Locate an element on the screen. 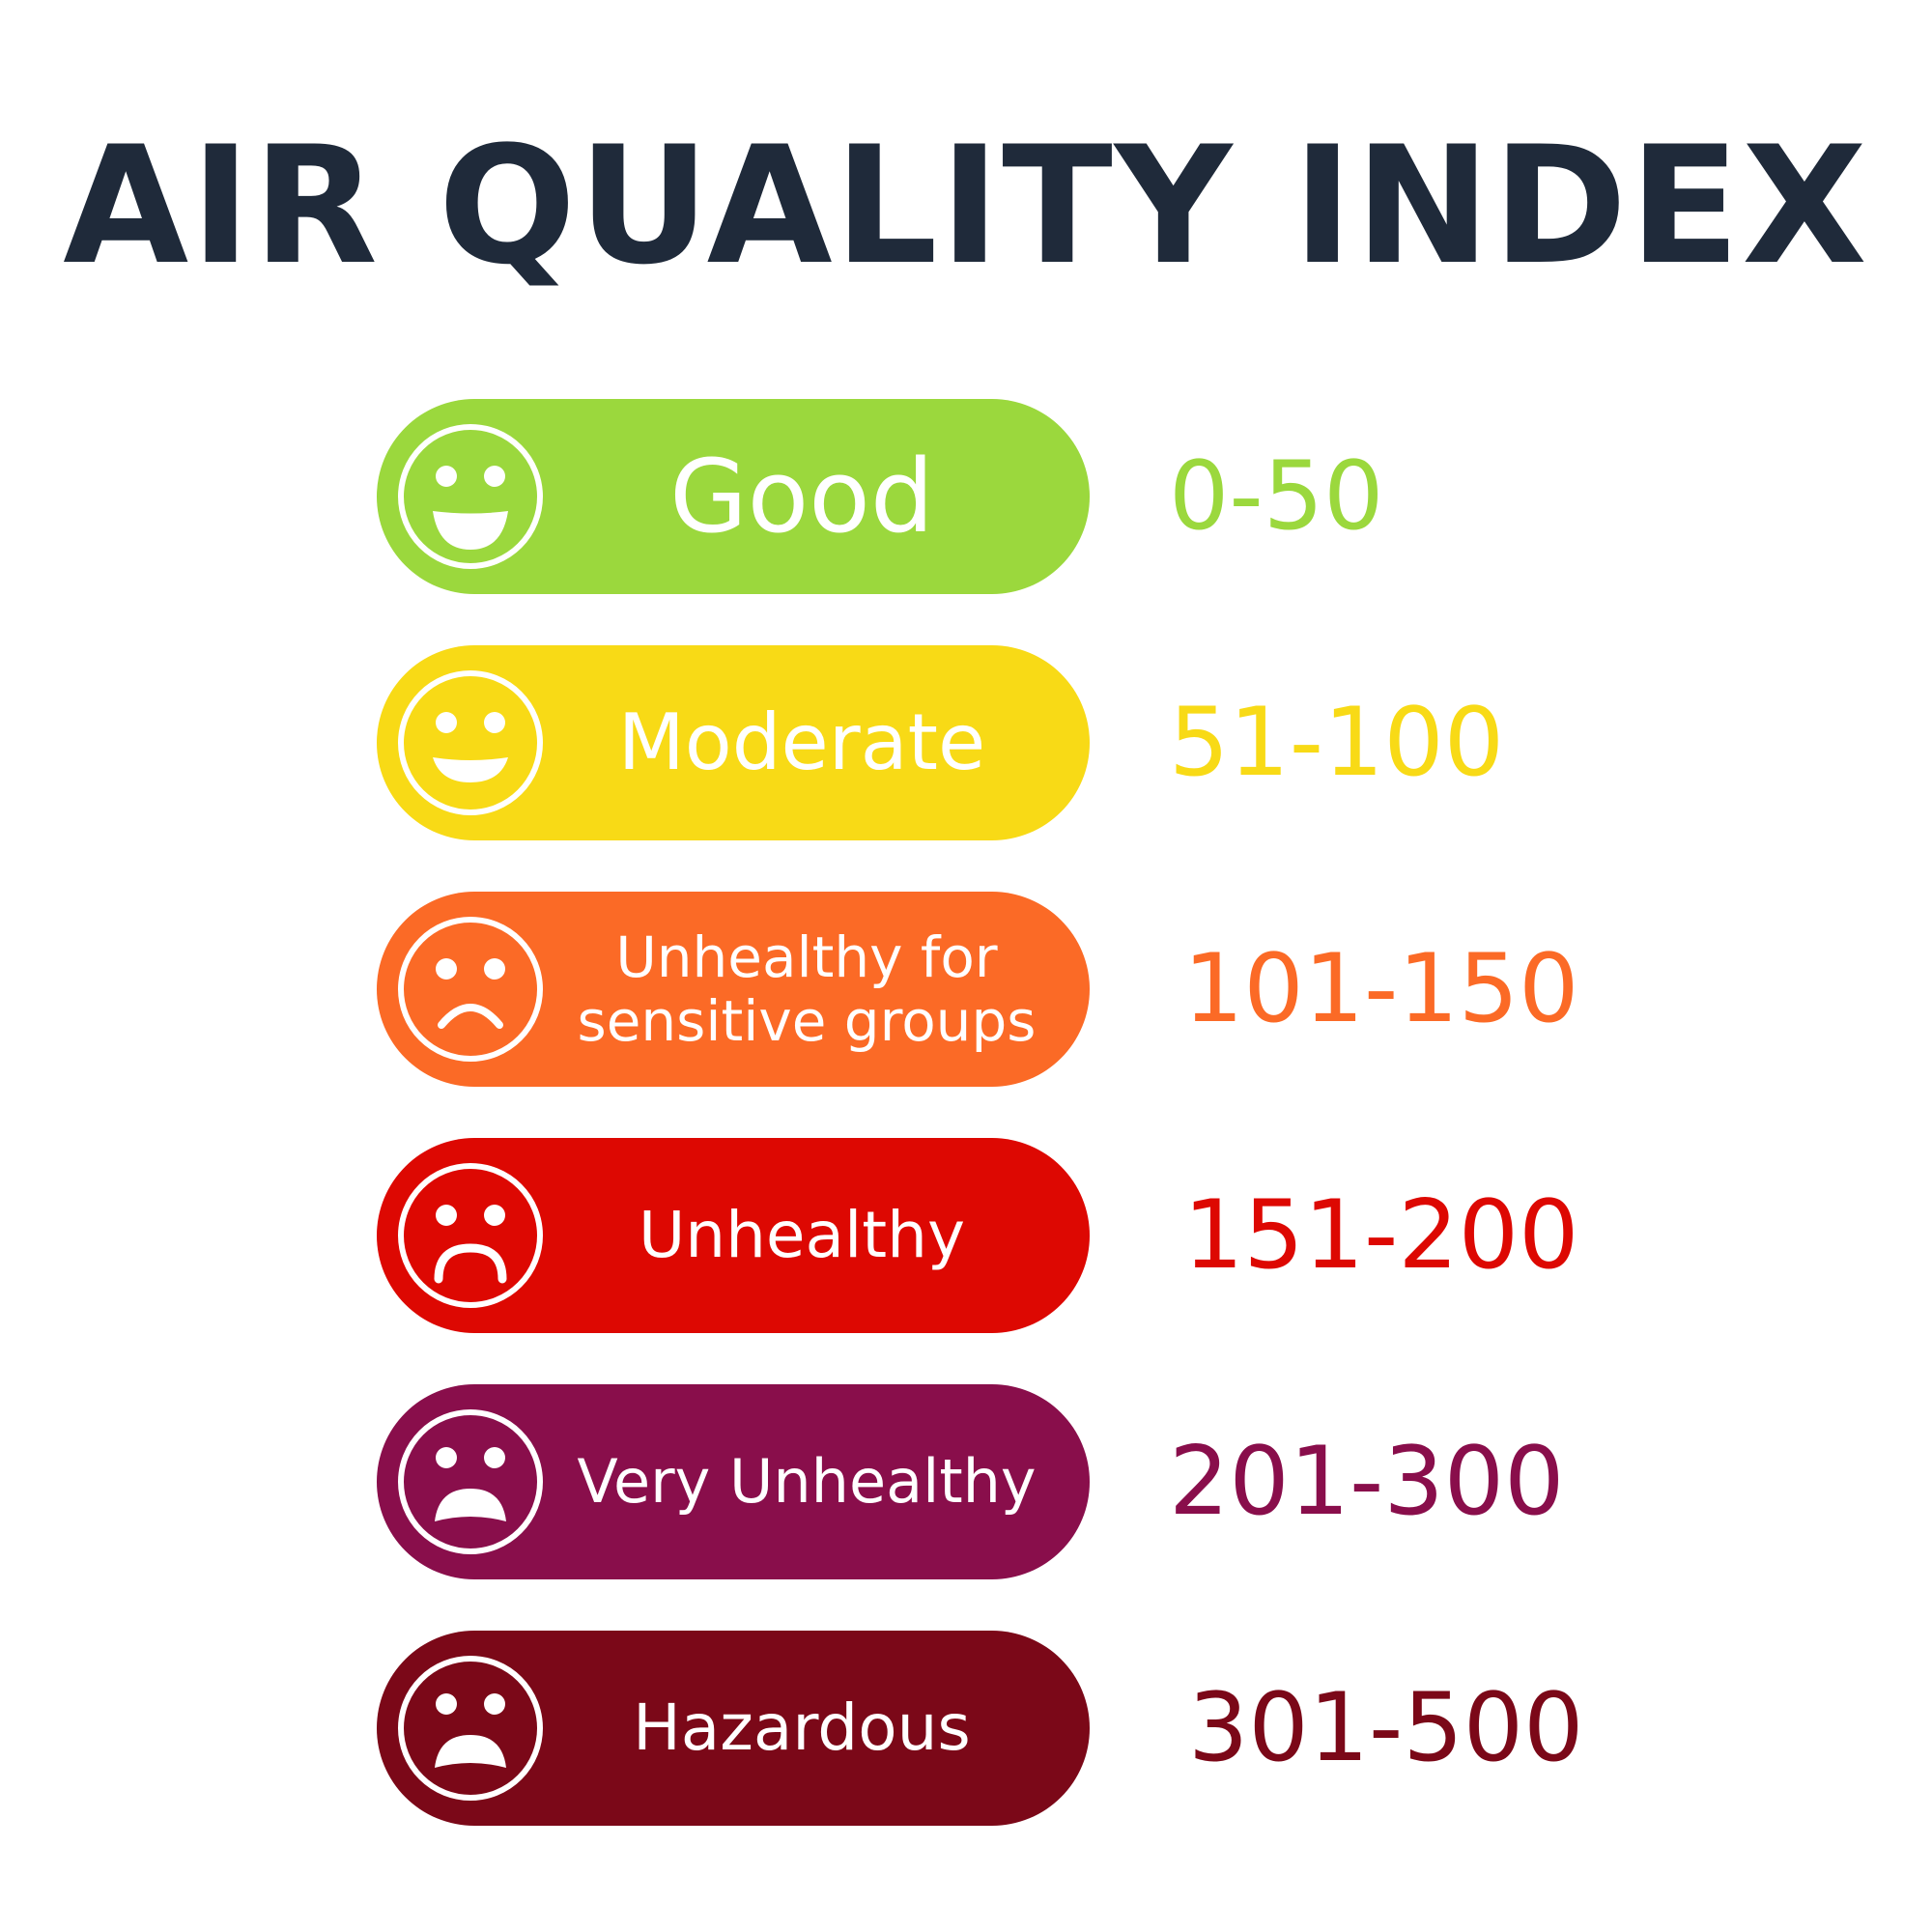 Image resolution: width=1932 pixels, height=1932 pixels. aqi-level-good: Good 0-50 is located at coordinates (1053, 497).